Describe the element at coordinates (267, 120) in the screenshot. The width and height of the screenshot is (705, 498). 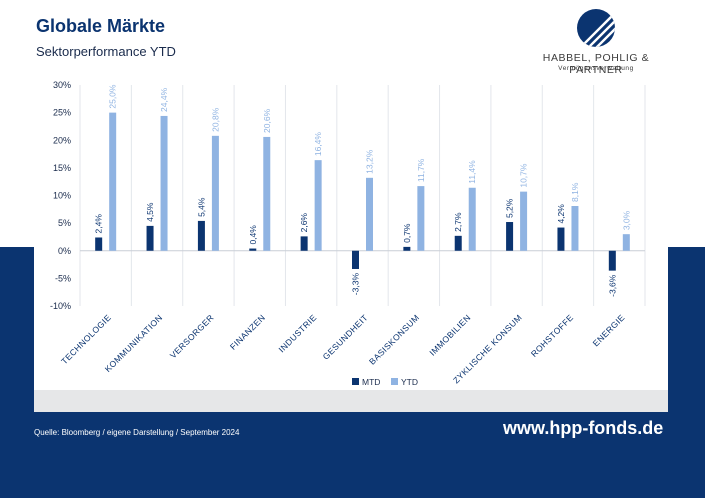
I see `data-label-ytd: 20,6%` at that location.